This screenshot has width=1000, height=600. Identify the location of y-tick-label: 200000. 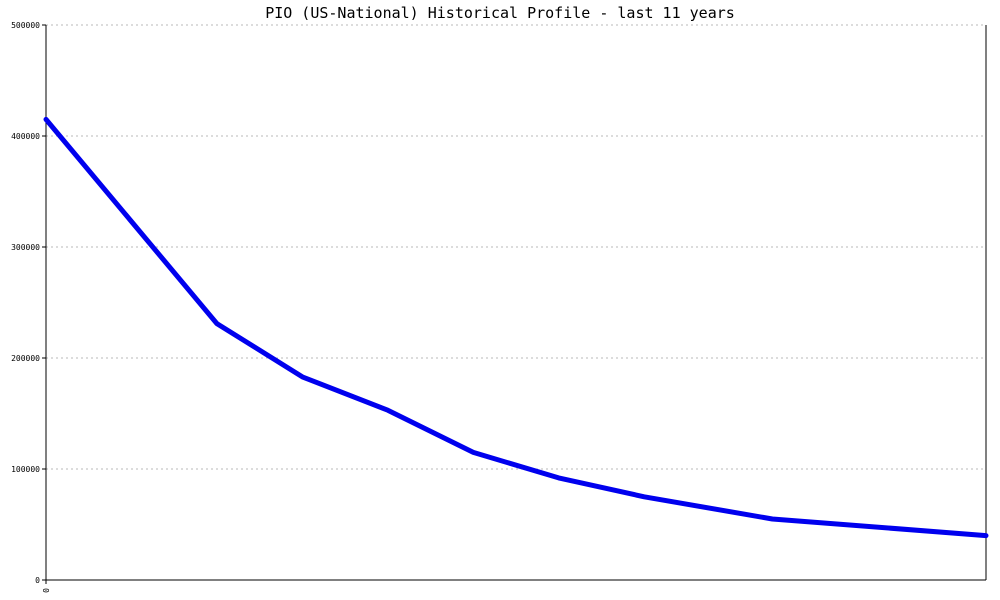
(25, 358).